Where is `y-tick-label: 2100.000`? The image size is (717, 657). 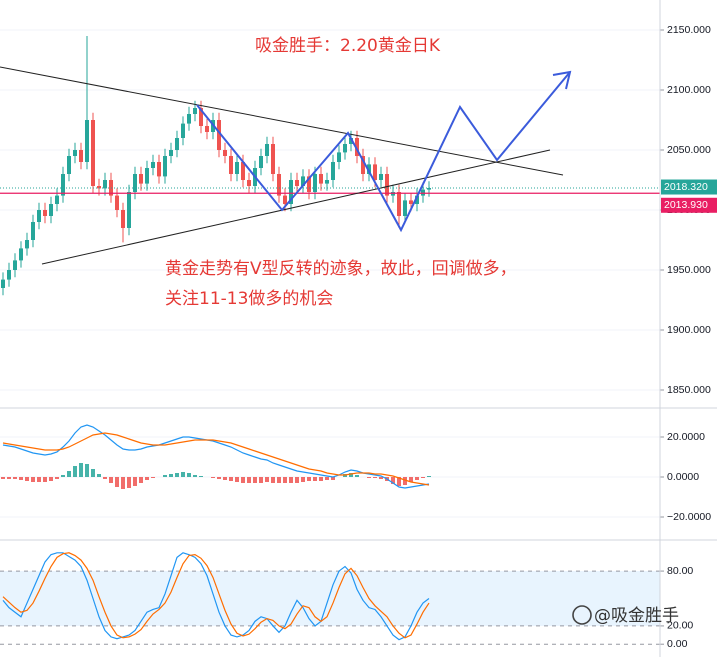
y-tick-label: 2100.000 is located at coordinates (689, 90).